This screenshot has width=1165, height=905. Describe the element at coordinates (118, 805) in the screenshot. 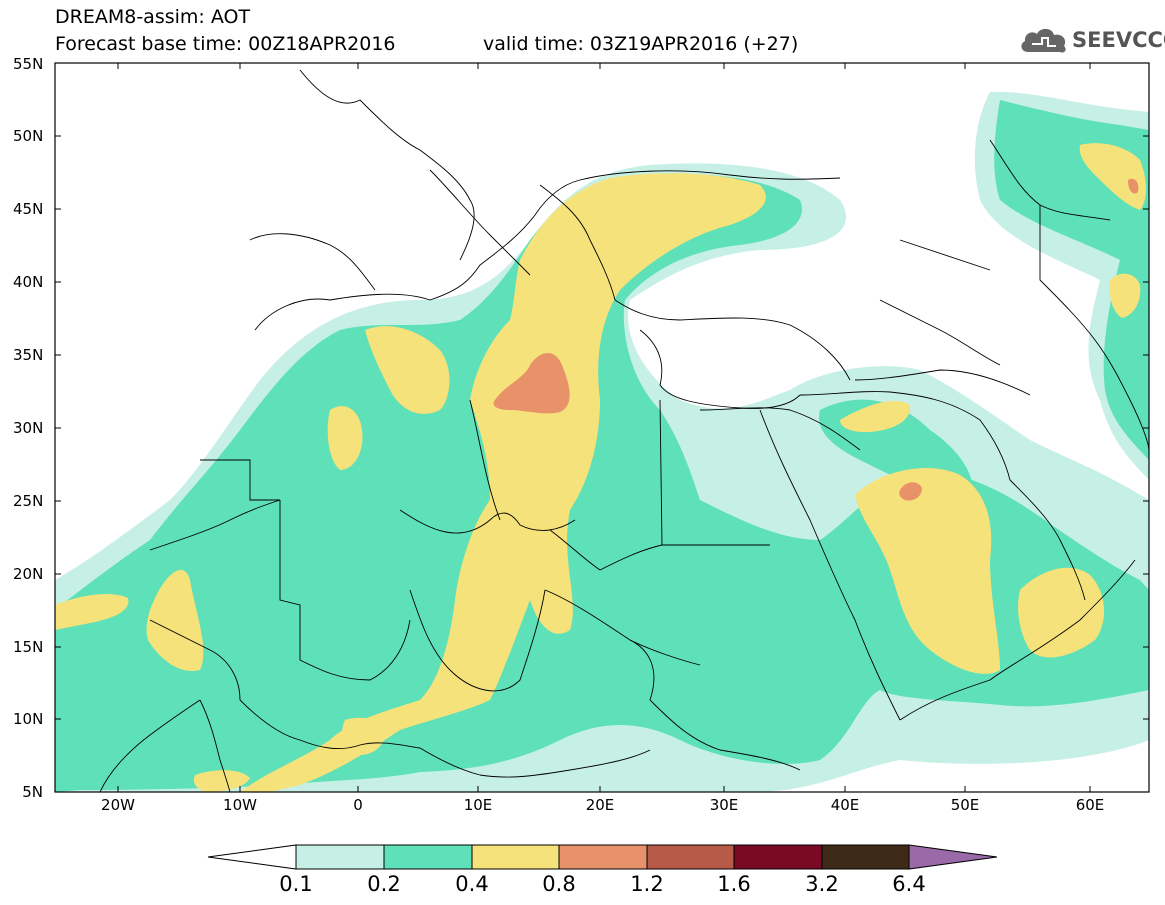

I see `lon-label: 20W` at that location.